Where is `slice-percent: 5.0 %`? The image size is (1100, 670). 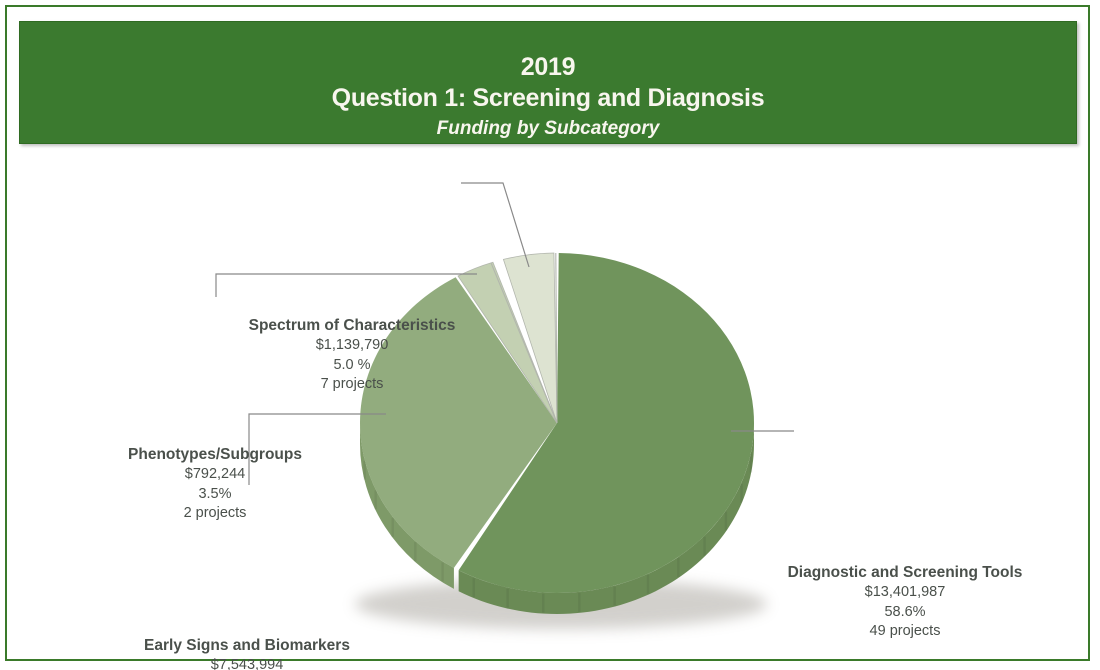 slice-percent: 5.0 % is located at coordinates (352, 364).